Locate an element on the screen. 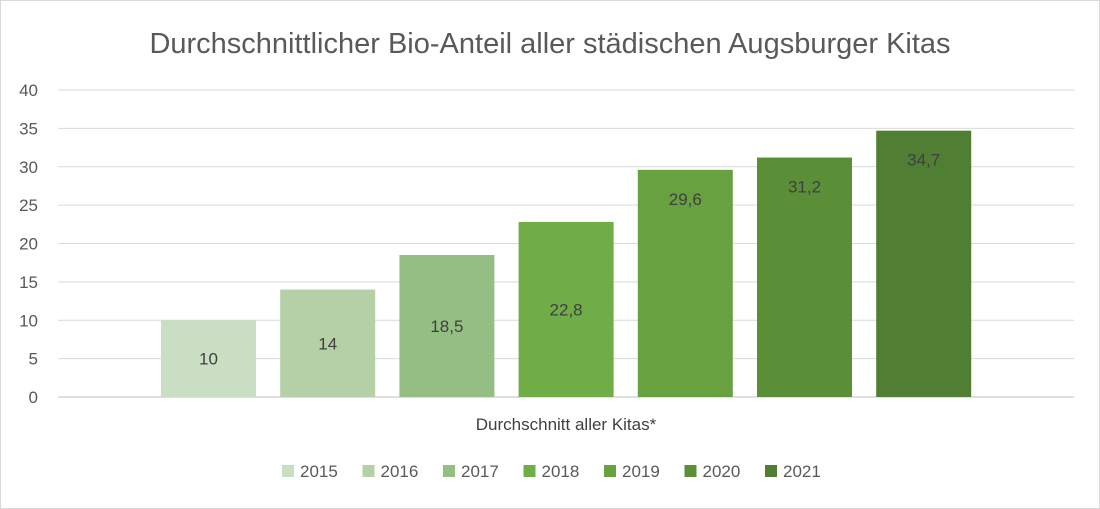  bar-2019 is located at coordinates (685, 283).